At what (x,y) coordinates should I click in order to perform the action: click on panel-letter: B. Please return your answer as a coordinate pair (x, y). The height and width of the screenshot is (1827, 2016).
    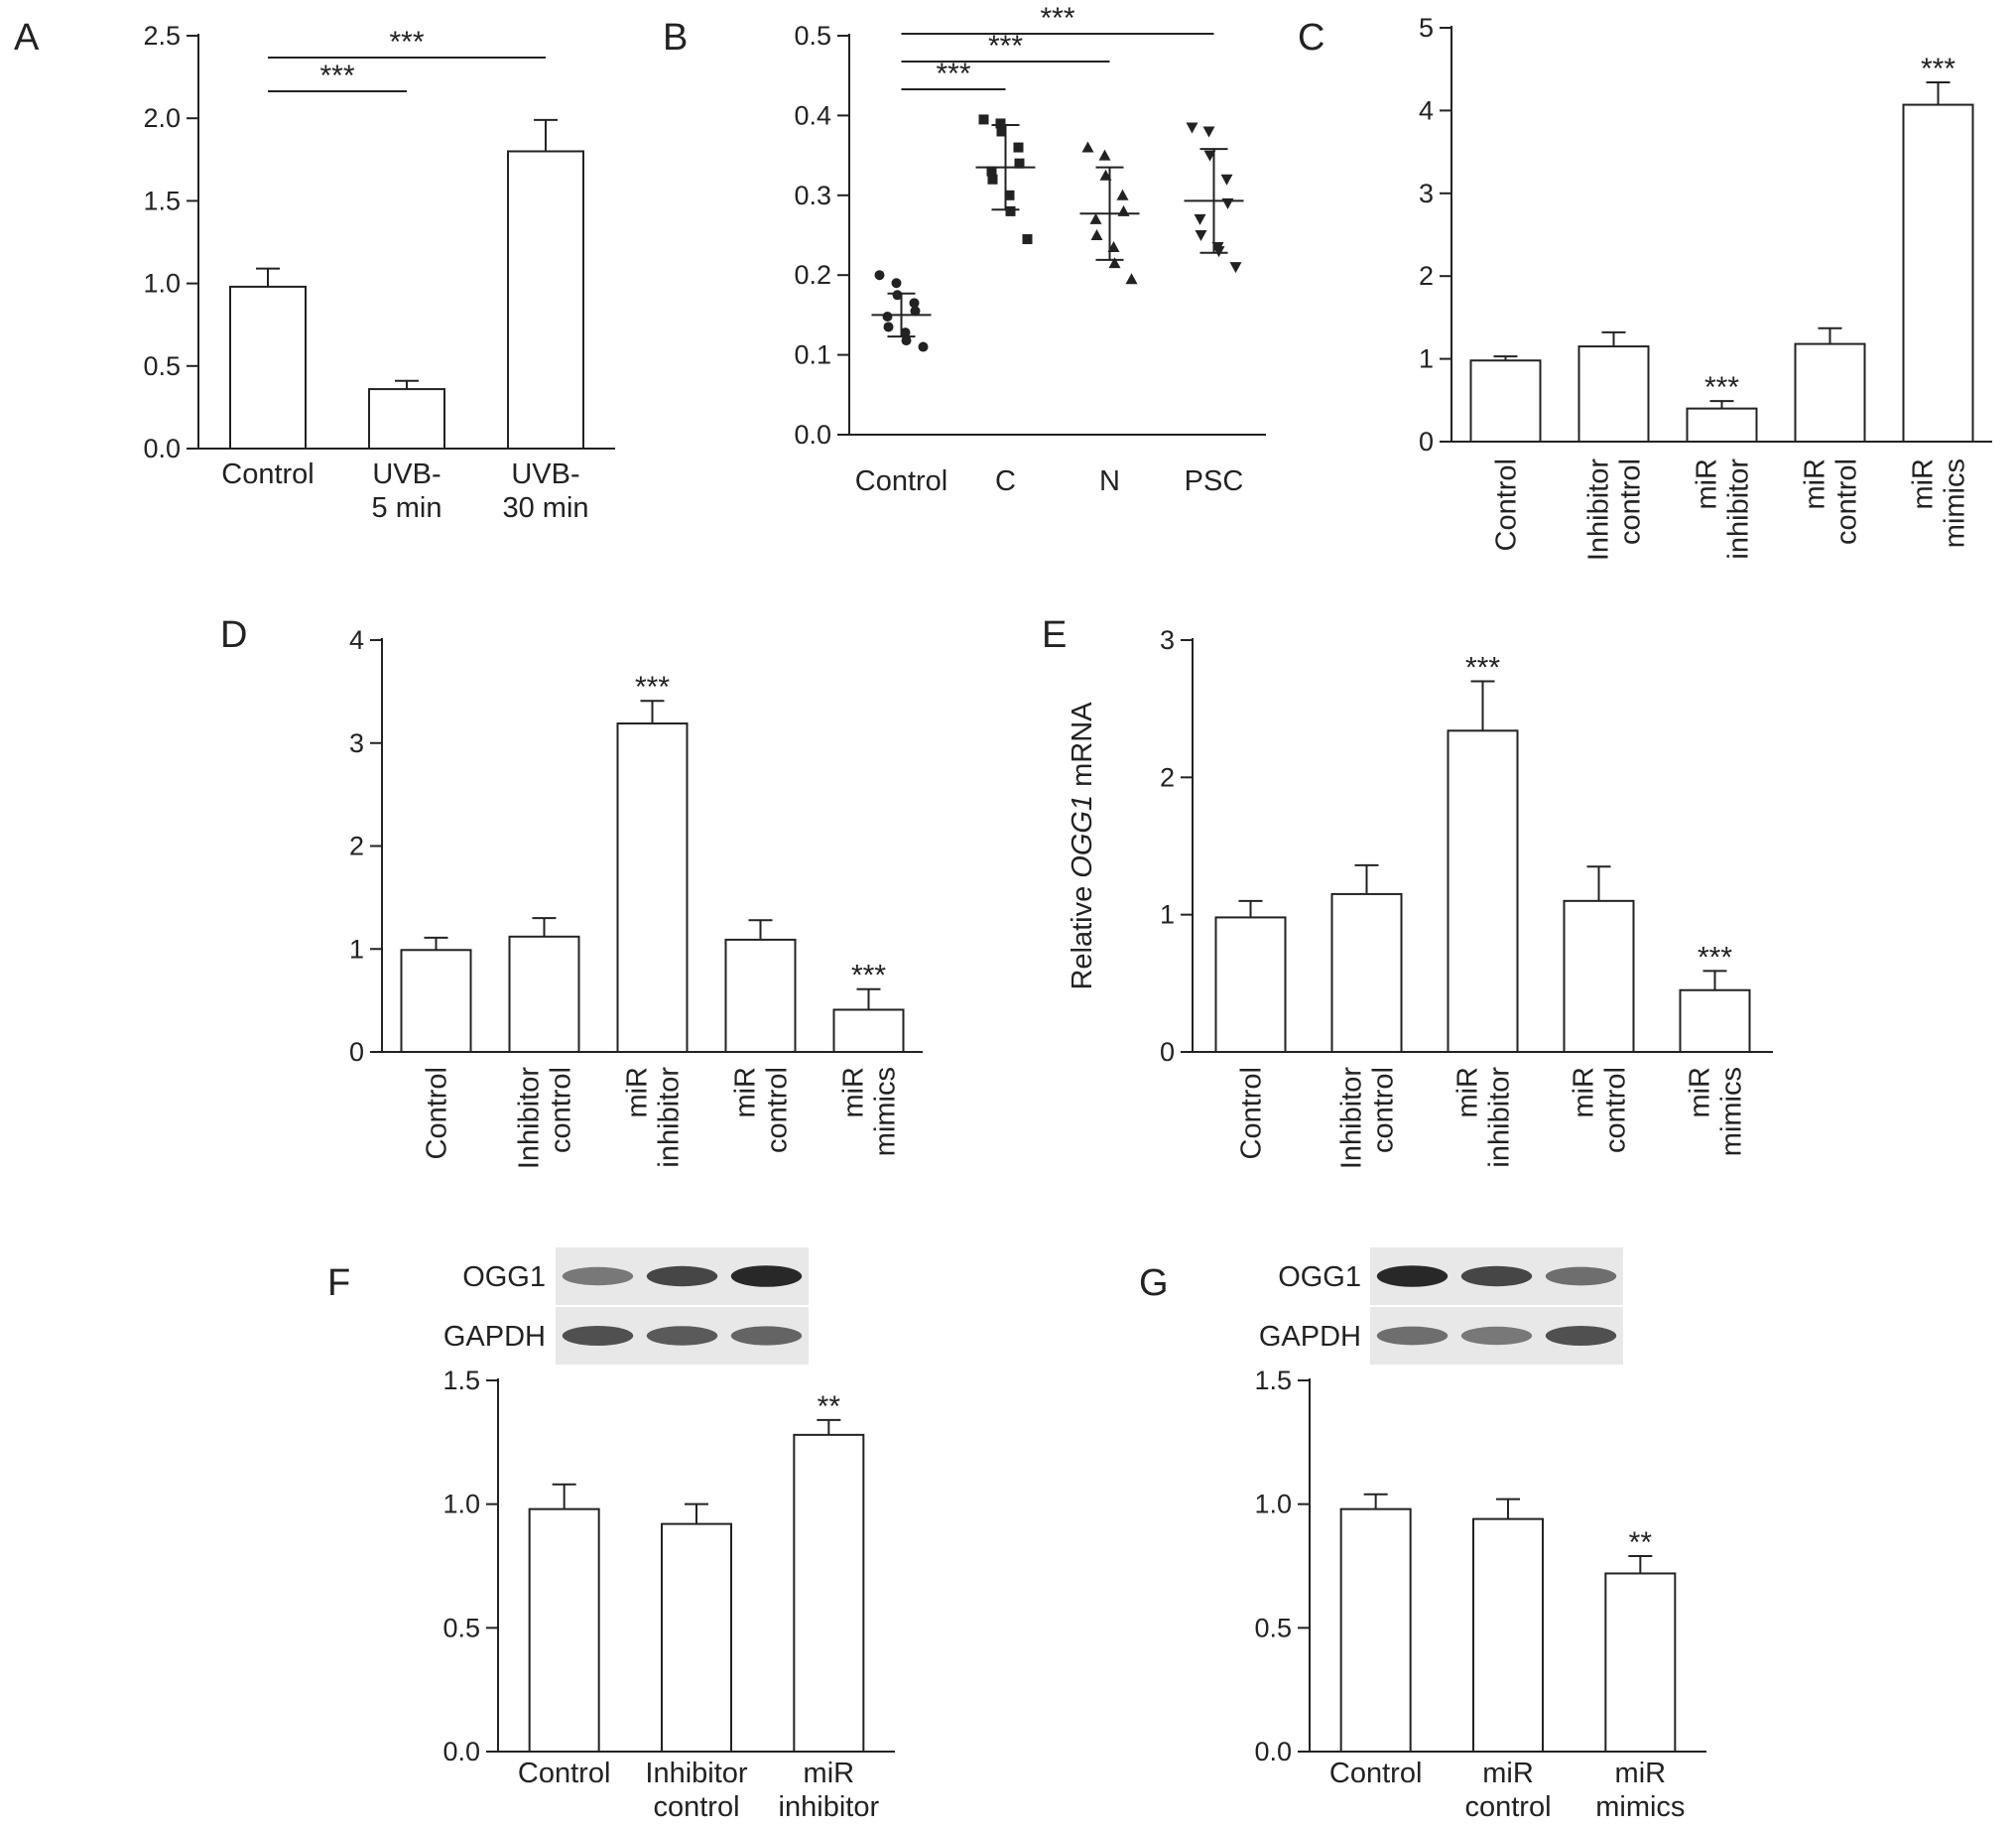
    Looking at the image, I should click on (675, 38).